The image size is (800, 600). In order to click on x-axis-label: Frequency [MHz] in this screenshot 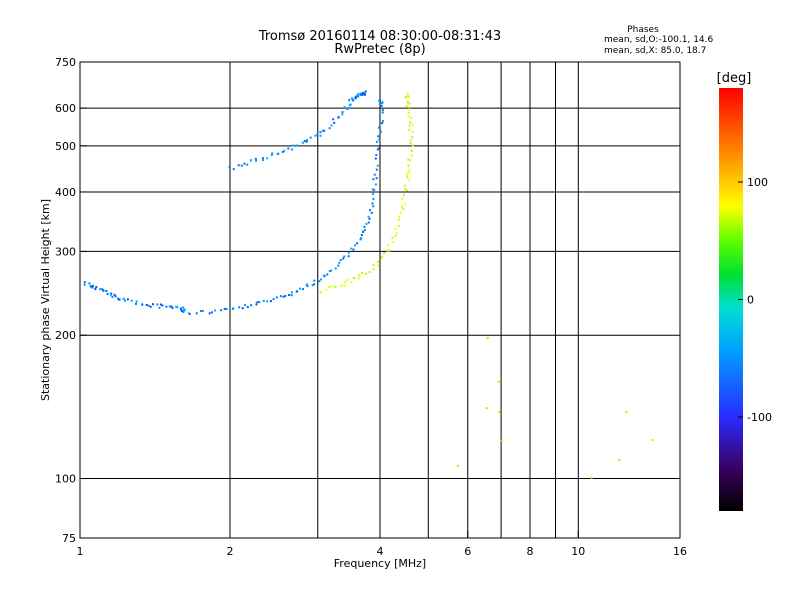, I will do `click(380, 563)`.